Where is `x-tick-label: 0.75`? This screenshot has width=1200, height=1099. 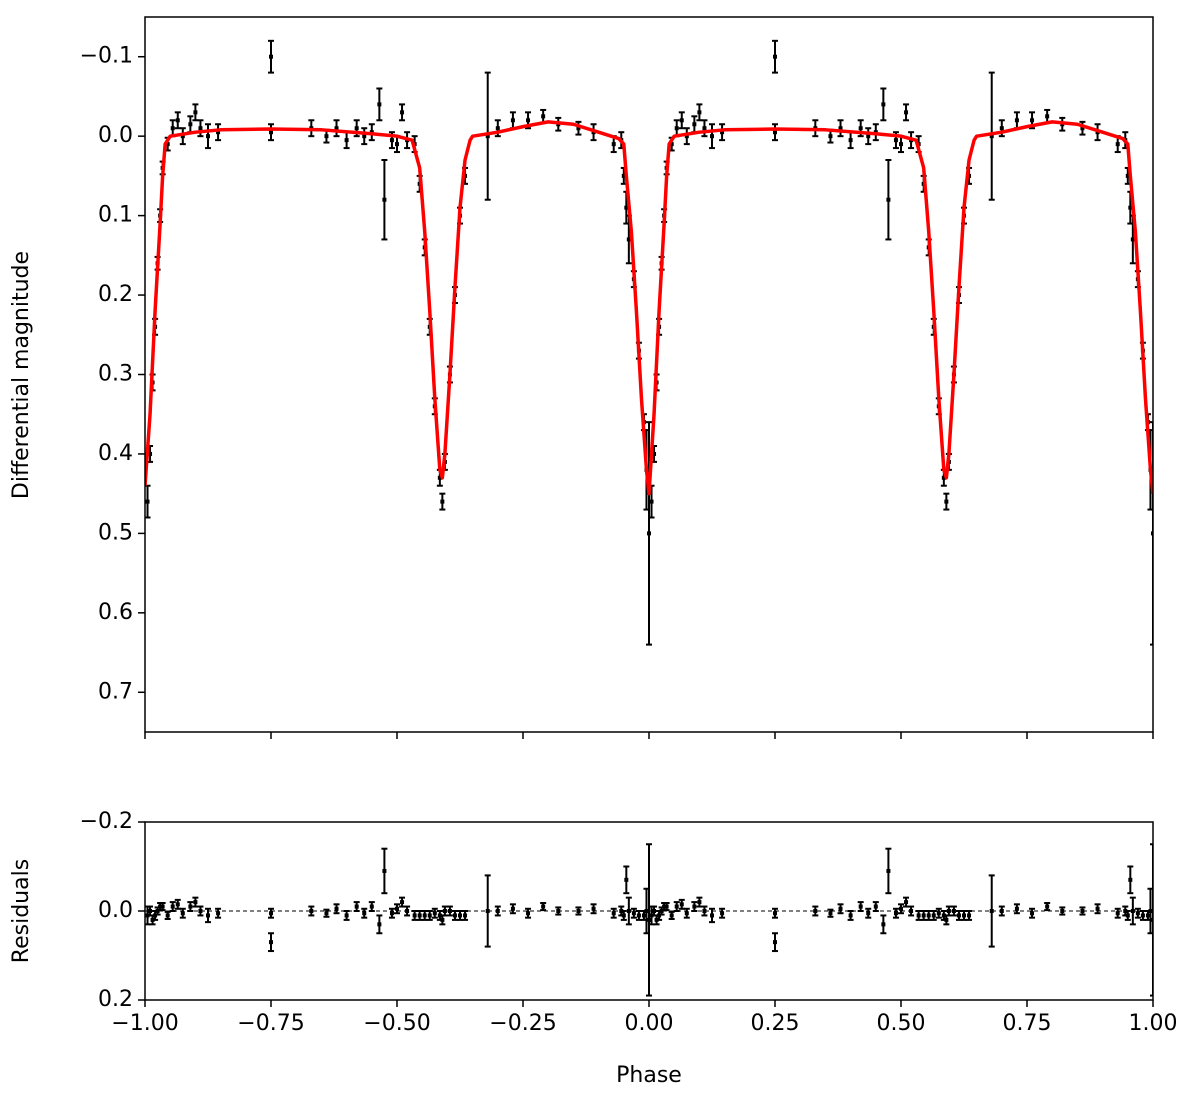 x-tick-label: 0.75 is located at coordinates (1027, 1023).